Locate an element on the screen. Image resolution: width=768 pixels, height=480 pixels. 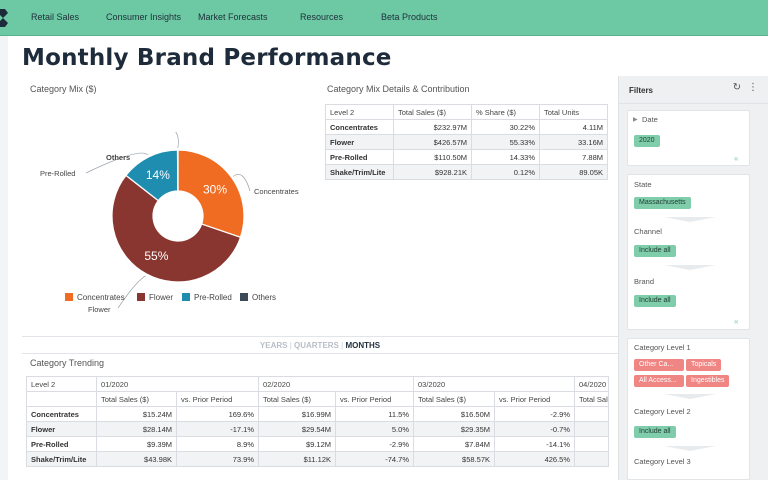
table-row: Flower $426.57M 55.33% 33.16M is located at coordinates (466, 142).